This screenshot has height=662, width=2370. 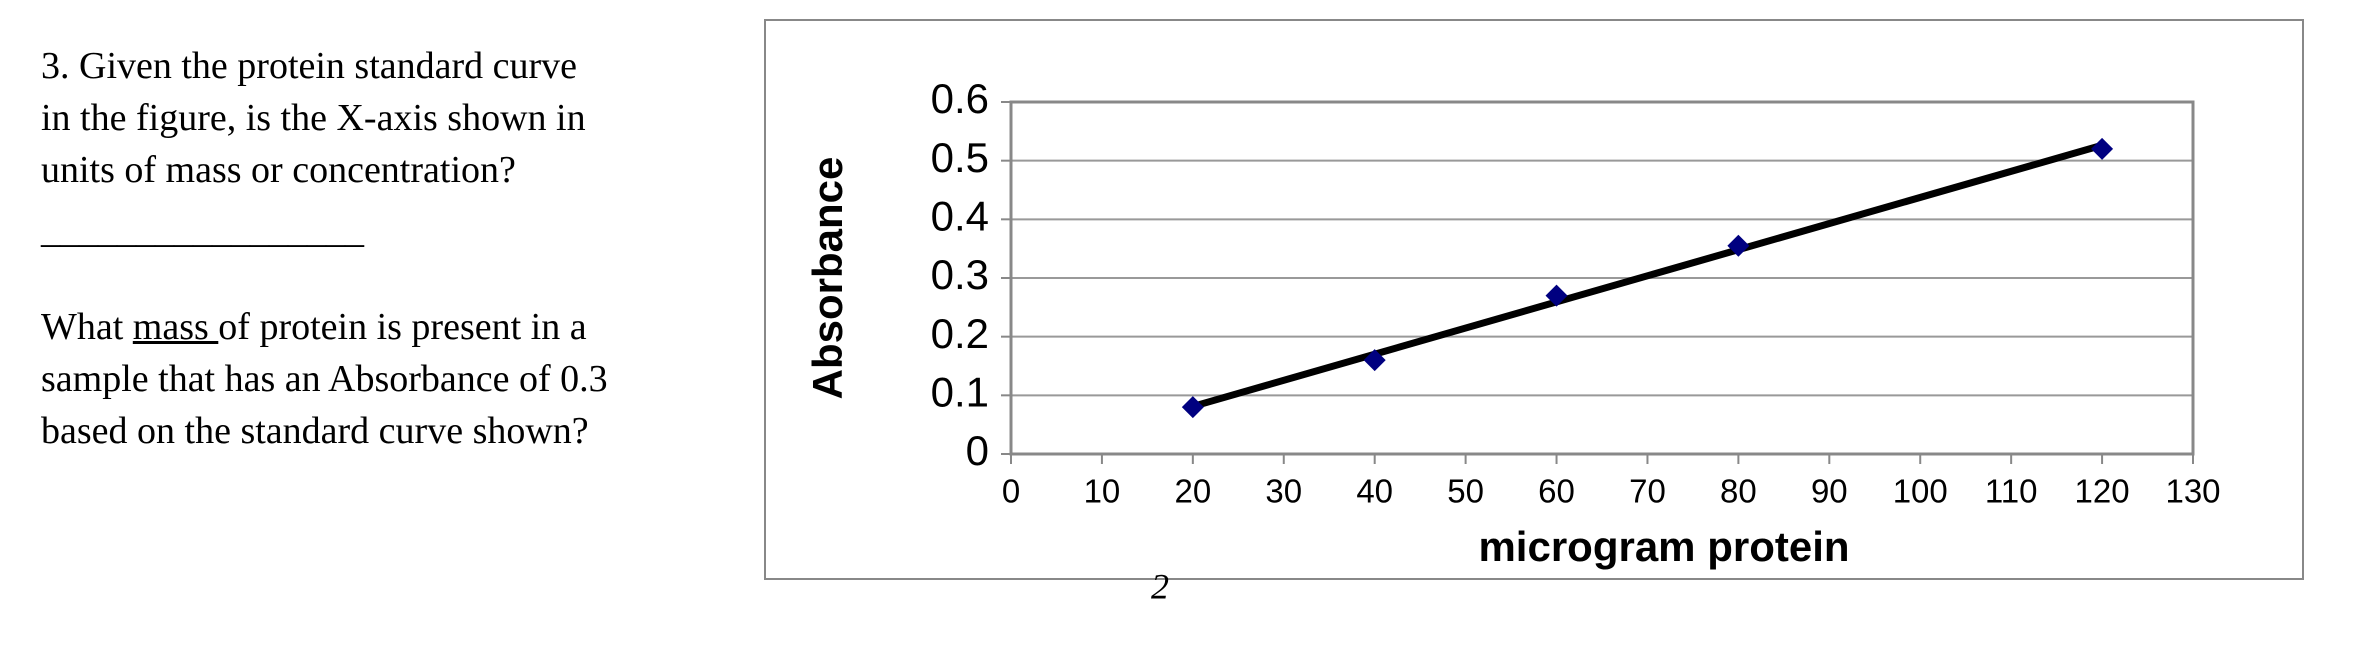 What do you see at coordinates (1160, 586) in the screenshot?
I see `page-number: 2` at bounding box center [1160, 586].